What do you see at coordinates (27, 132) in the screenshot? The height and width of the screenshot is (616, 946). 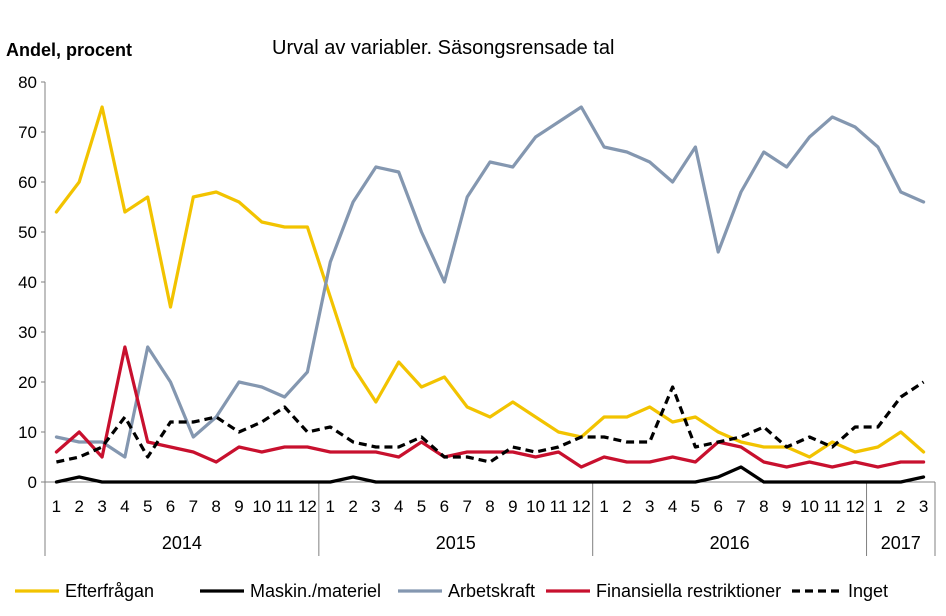 I see `y-tick-label: 70` at bounding box center [27, 132].